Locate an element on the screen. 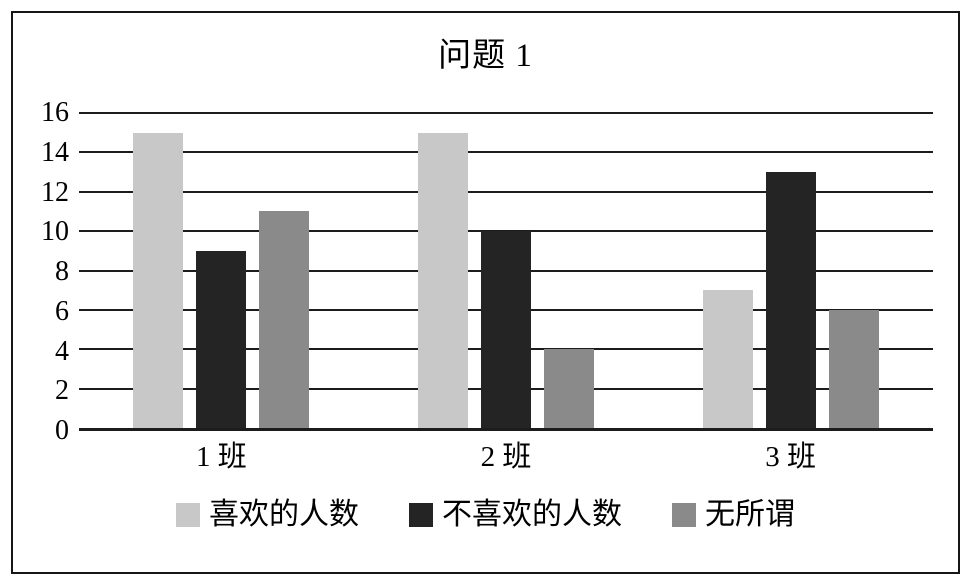  legend-label: 喜欢的人数 is located at coordinates (284, 514).